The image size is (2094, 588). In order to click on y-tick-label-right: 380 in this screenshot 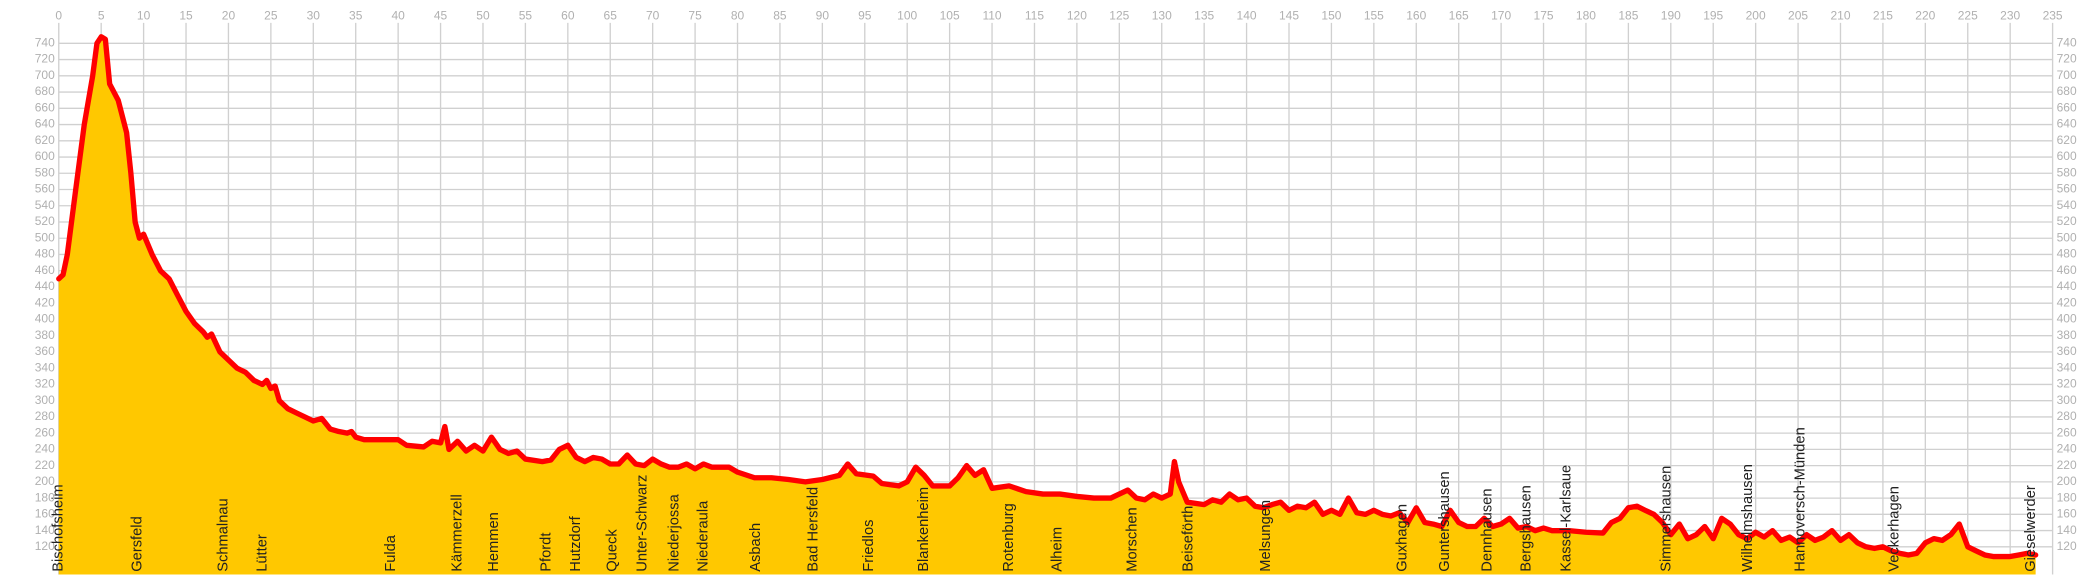, I will do `click(2067, 335)`.